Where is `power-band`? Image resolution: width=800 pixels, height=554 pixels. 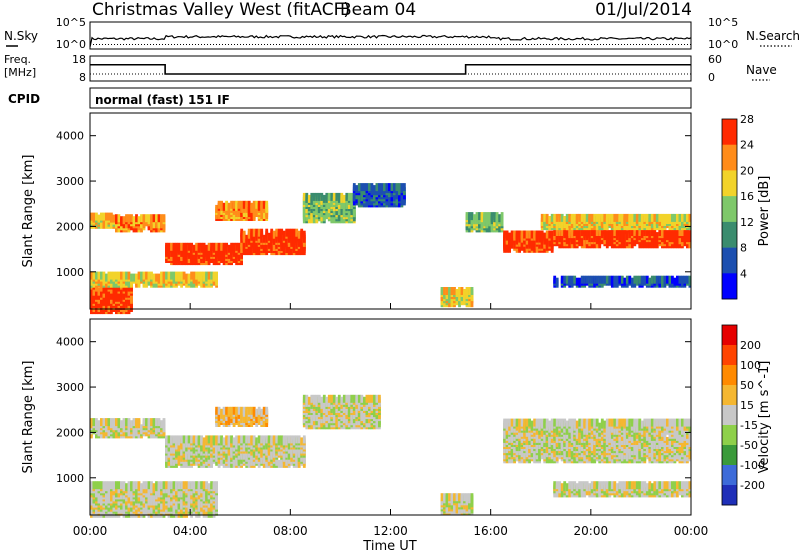 power-band is located at coordinates (616, 222).